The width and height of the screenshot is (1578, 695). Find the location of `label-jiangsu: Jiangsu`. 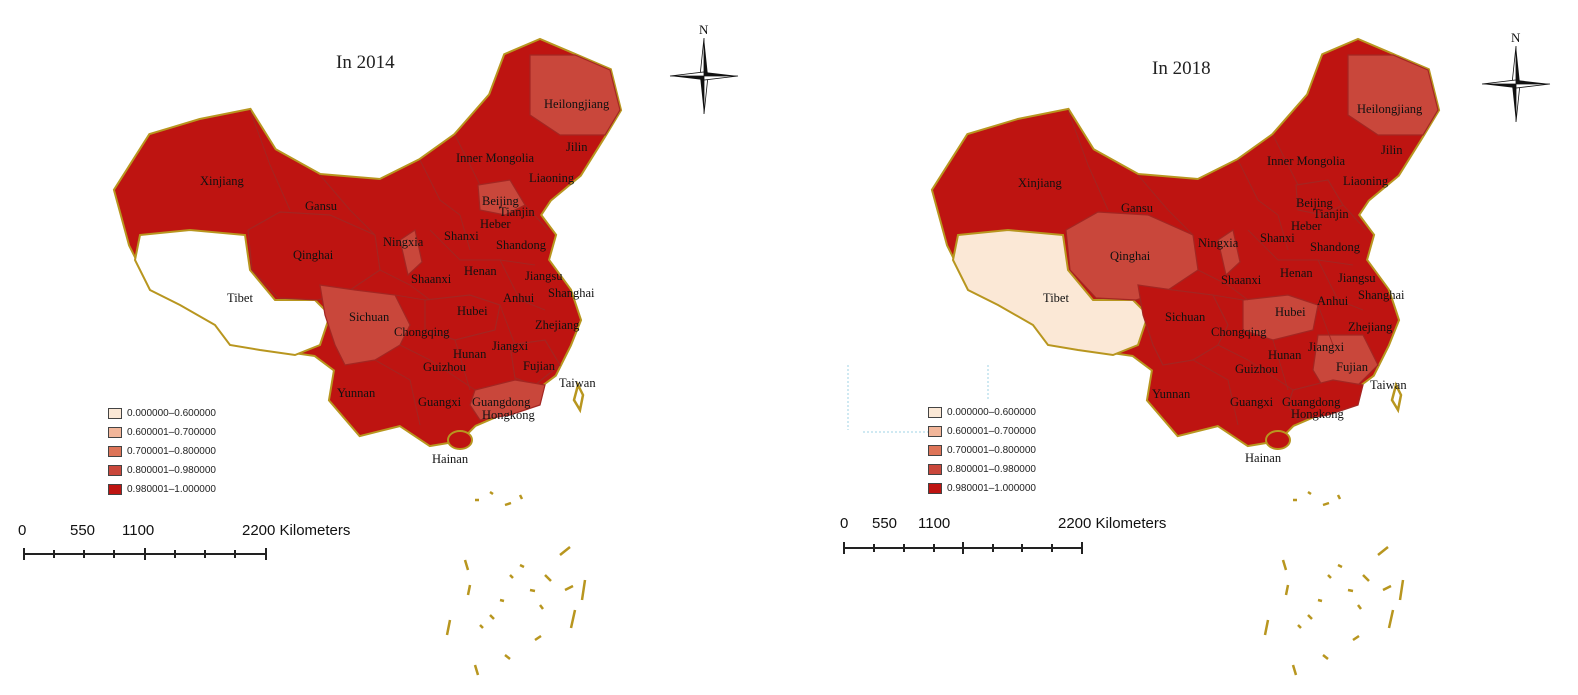

label-jiangsu: Jiangsu is located at coordinates (544, 276).